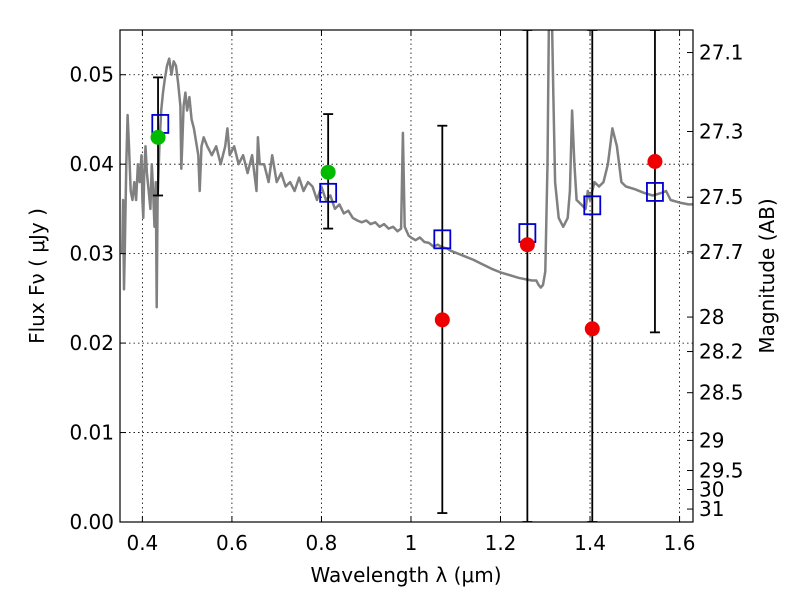 The height and width of the screenshot is (600, 800). I want to click on x-tick-label: 0.6, so click(232, 543).